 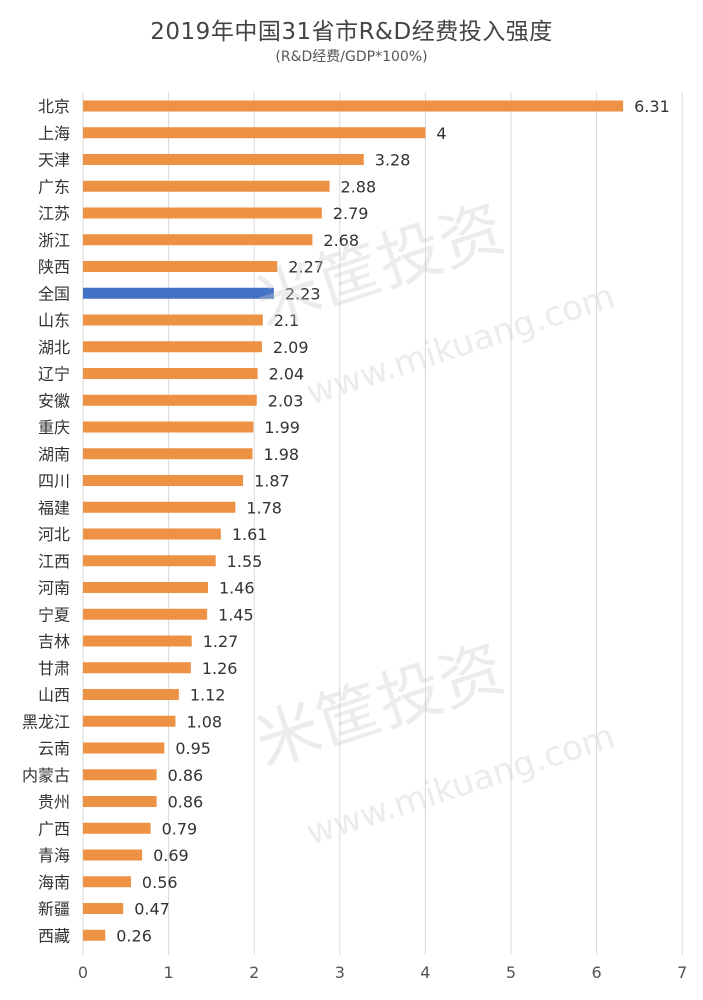 What do you see at coordinates (54, 454) in the screenshot?
I see `category-label: 湖南` at bounding box center [54, 454].